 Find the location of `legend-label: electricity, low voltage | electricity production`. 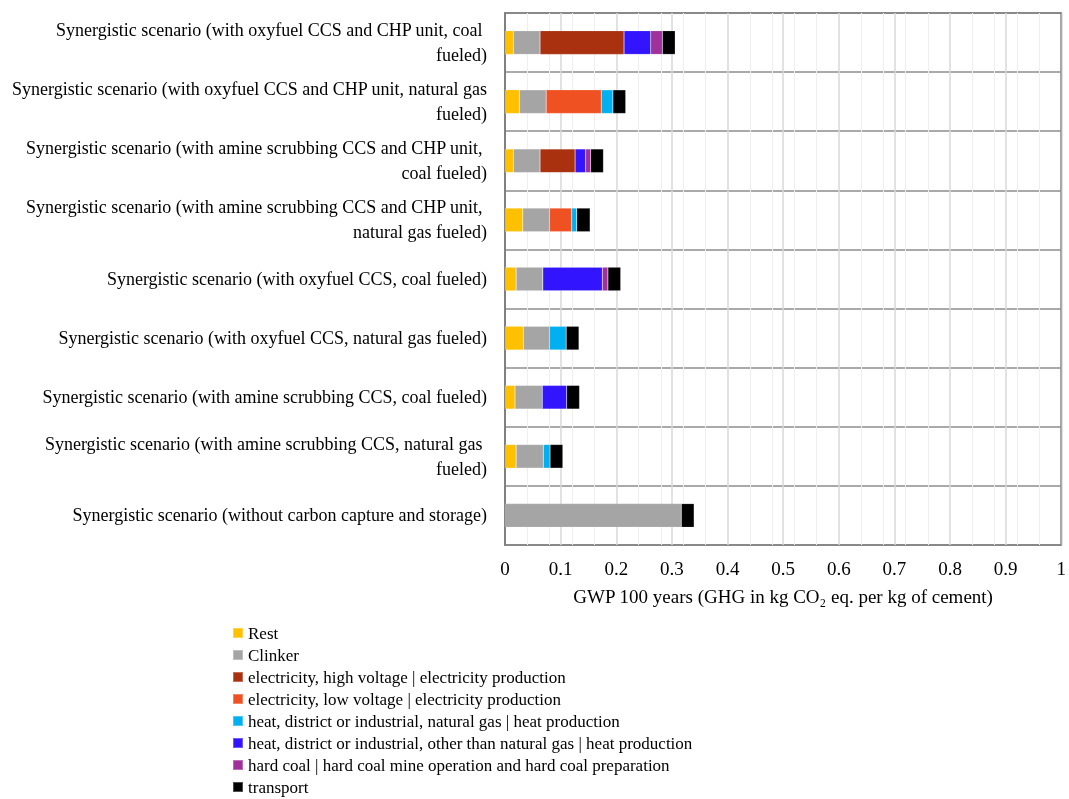

legend-label: electricity, low voltage | electricity production is located at coordinates (405, 699).